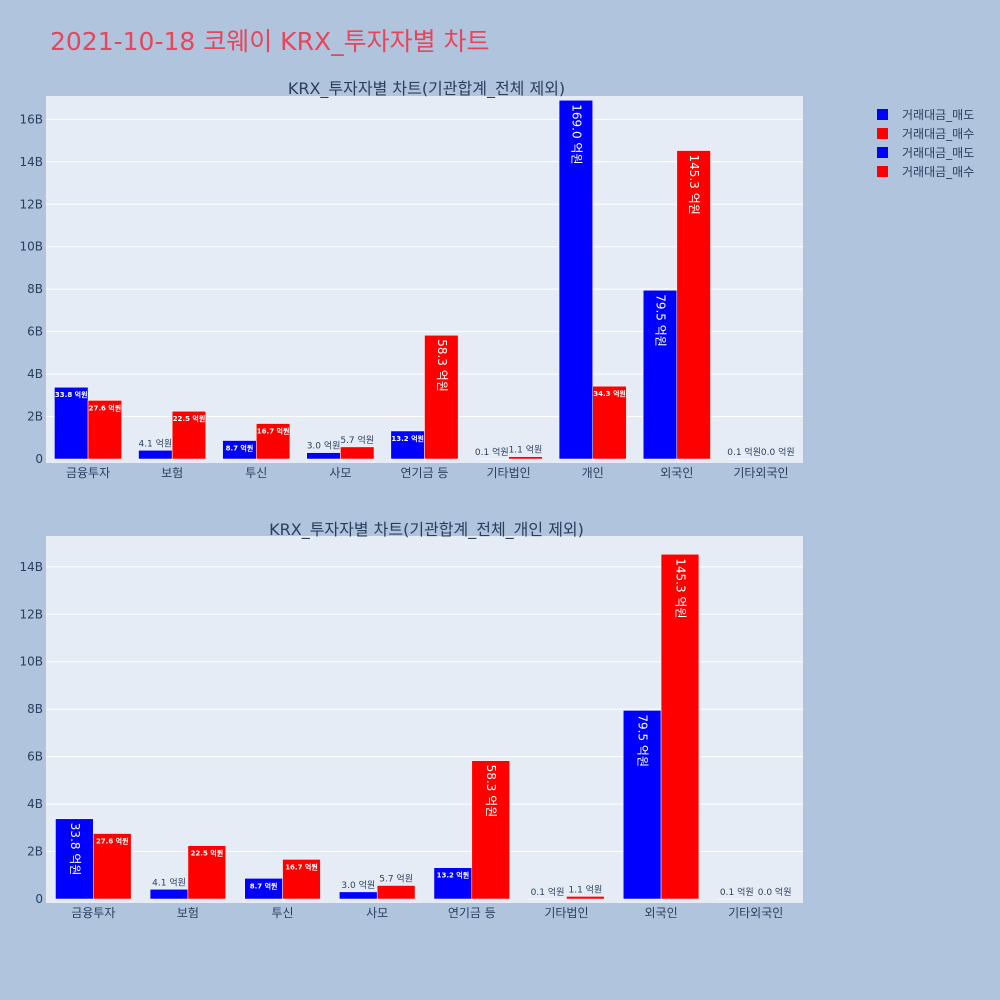  I want to click on x-tick-label: 개인, so click(593, 473).